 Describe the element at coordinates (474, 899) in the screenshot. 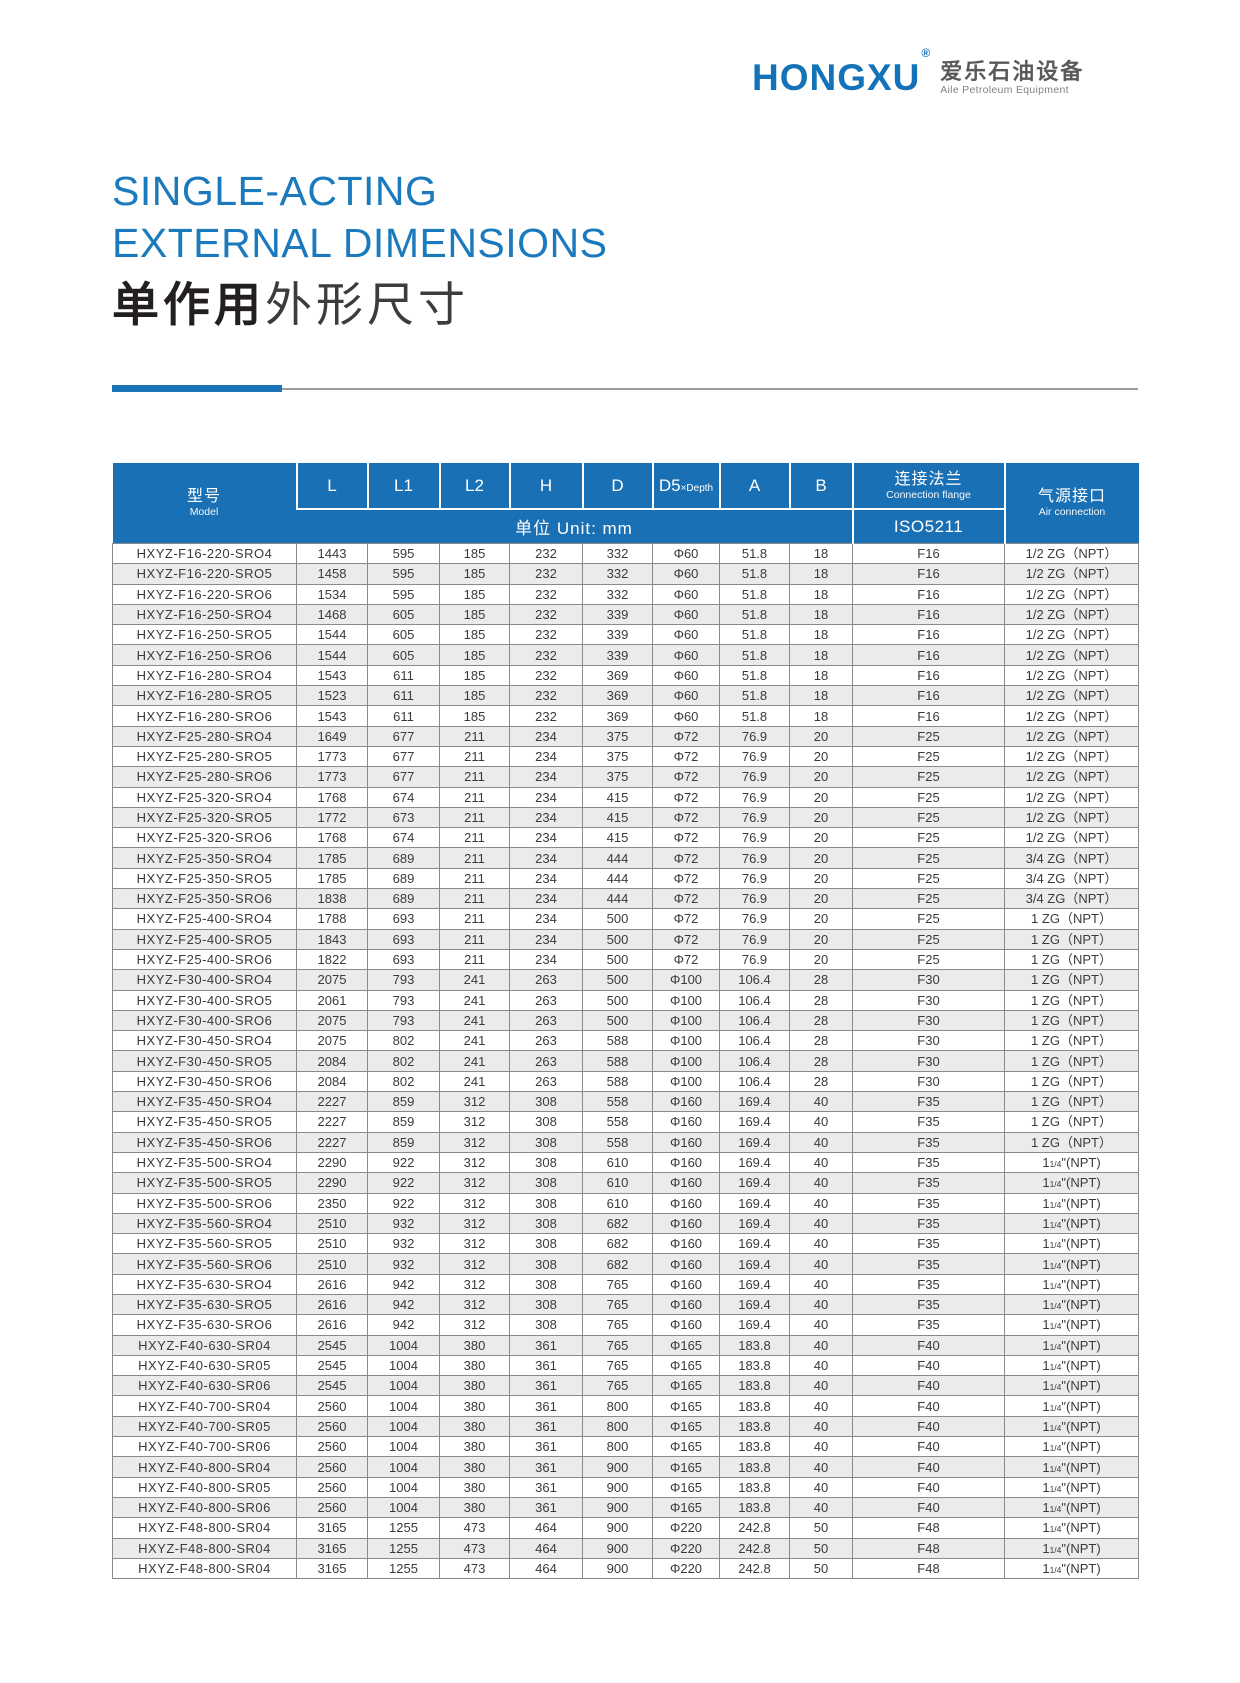

I see `cell-l2: 211` at that location.